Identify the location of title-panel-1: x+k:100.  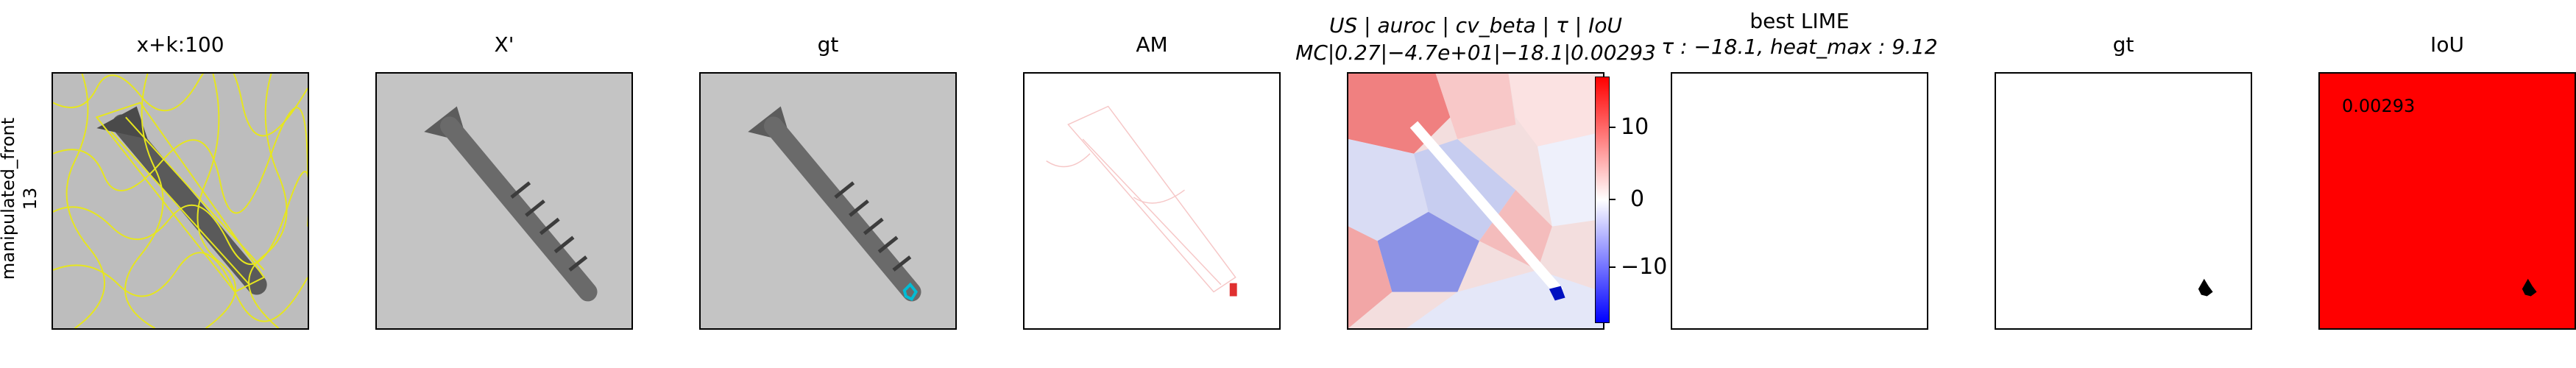
(180, 44).